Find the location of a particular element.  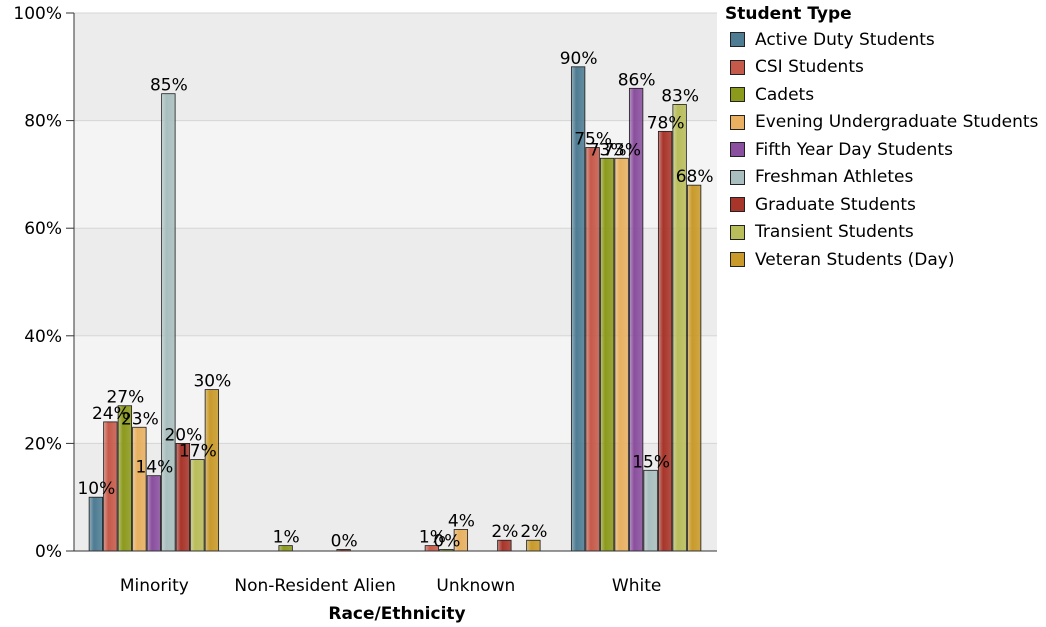

y-tick-label: 20% is located at coordinates (43, 444).